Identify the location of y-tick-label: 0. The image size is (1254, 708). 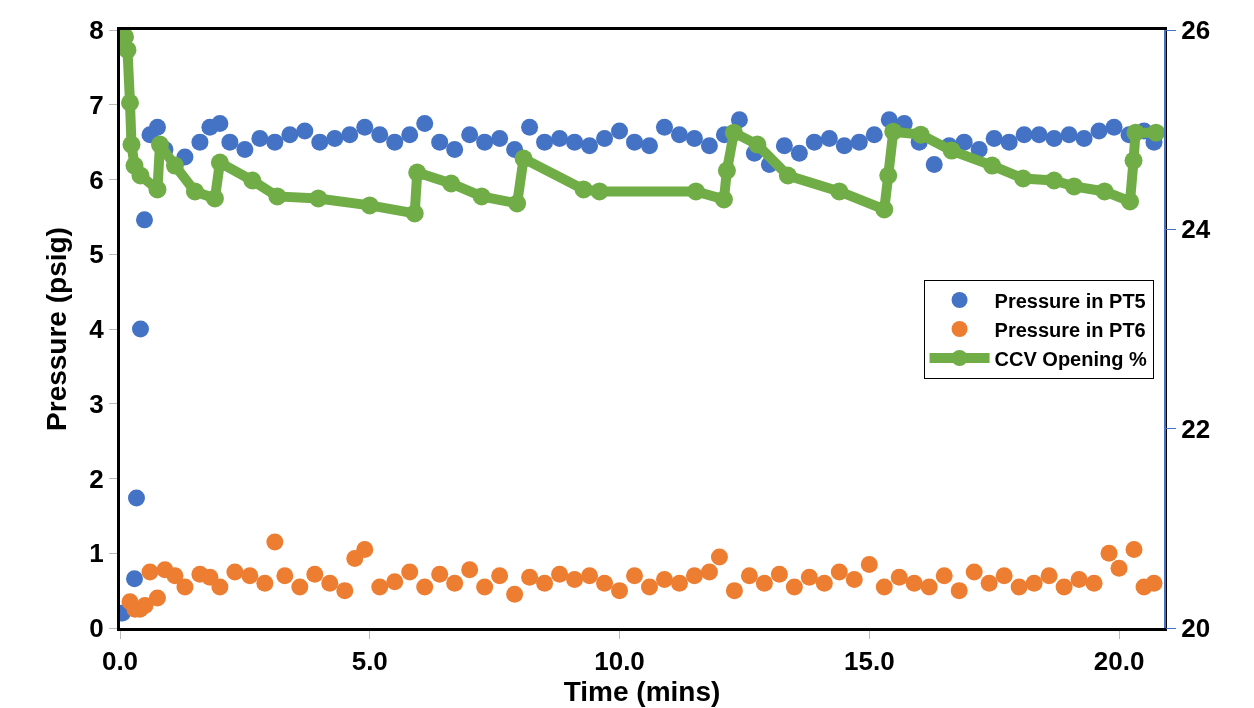
(96, 628).